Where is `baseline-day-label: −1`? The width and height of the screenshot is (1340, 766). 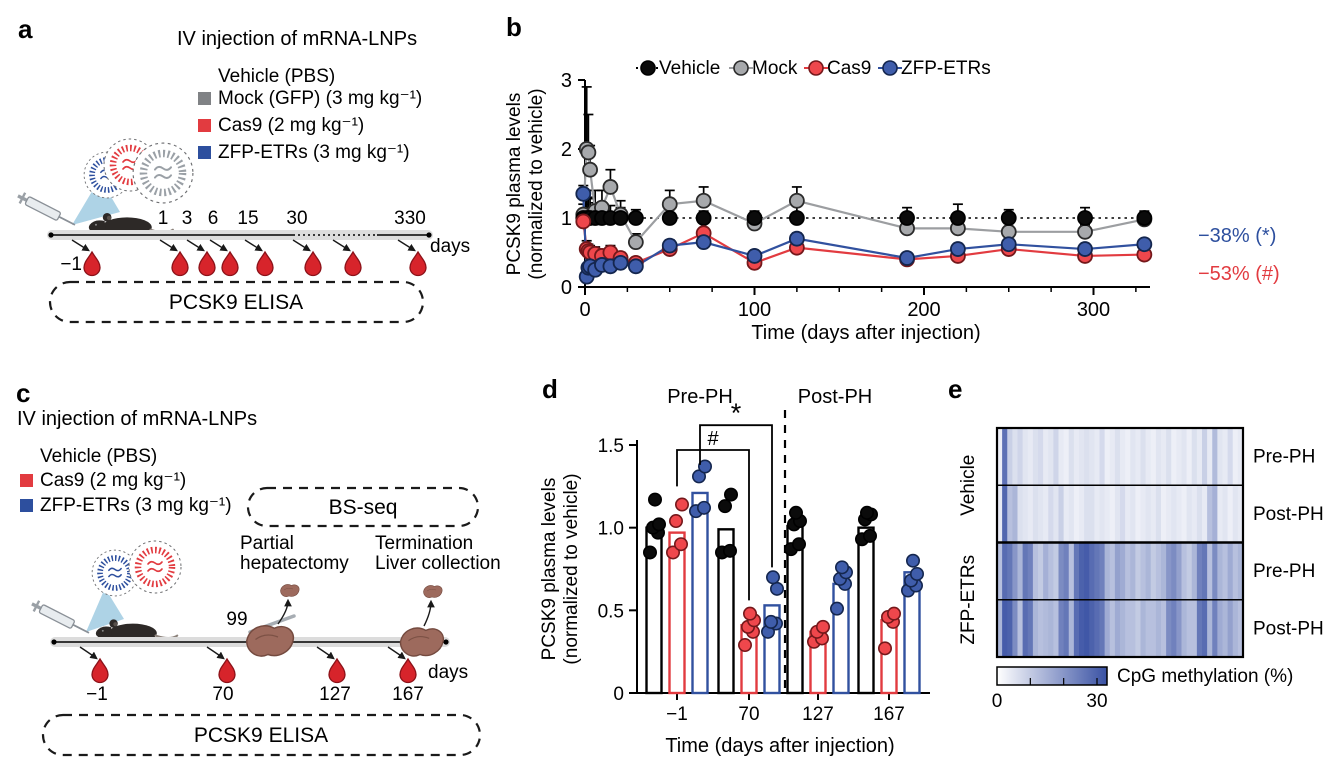 baseline-day-label: −1 is located at coordinates (71, 264).